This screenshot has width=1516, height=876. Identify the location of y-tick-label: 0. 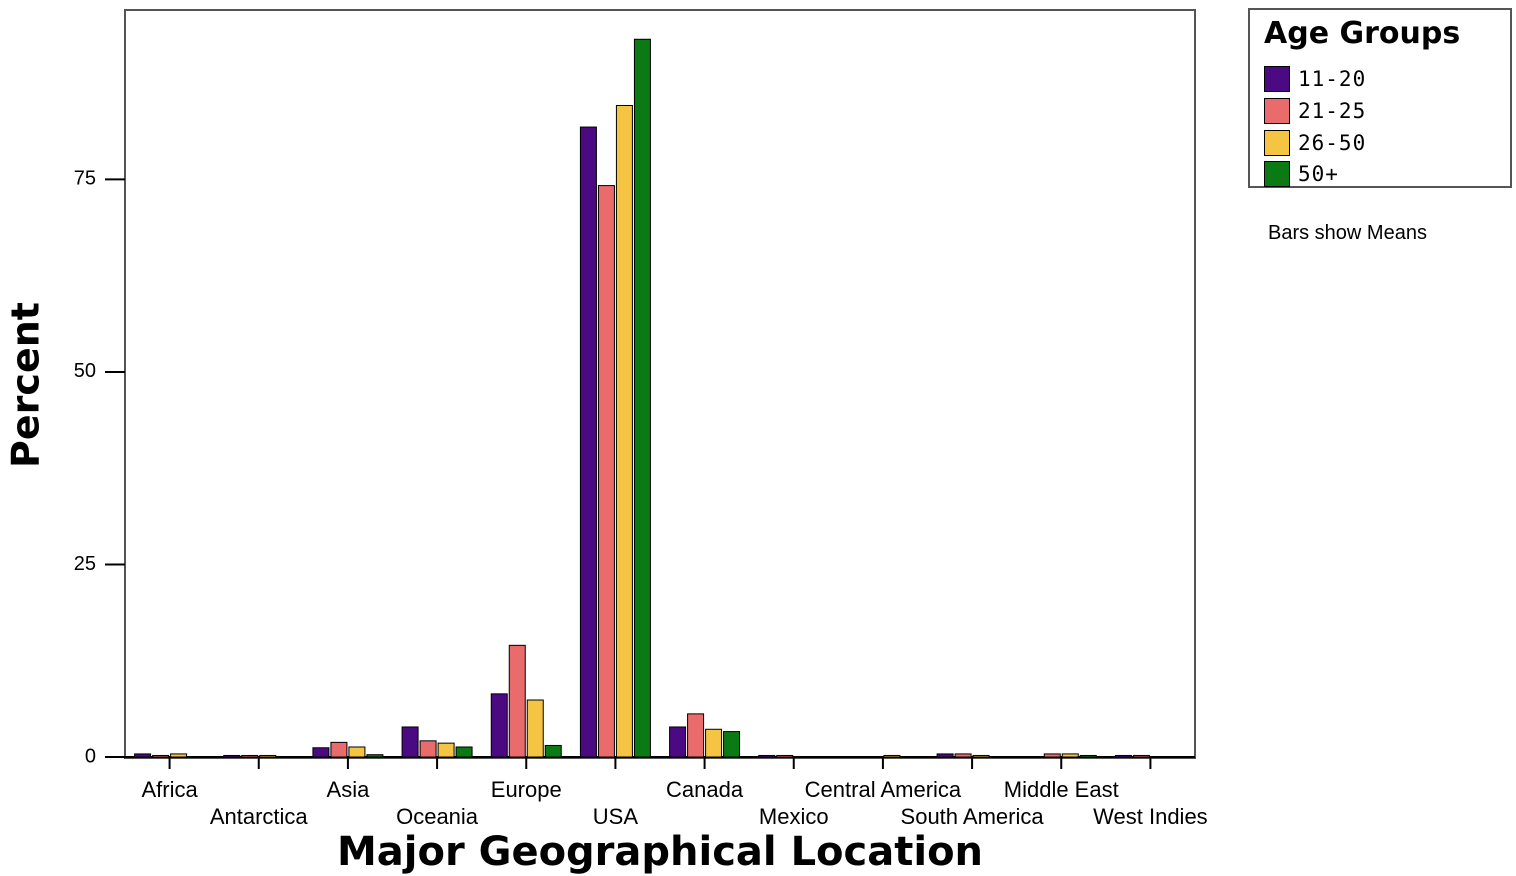
(90, 756).